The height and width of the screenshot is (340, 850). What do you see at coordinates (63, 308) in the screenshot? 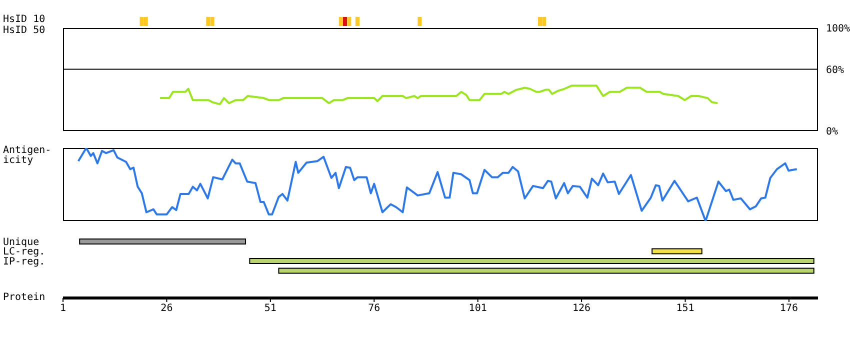
I see `x-tick-label: 1` at bounding box center [63, 308].